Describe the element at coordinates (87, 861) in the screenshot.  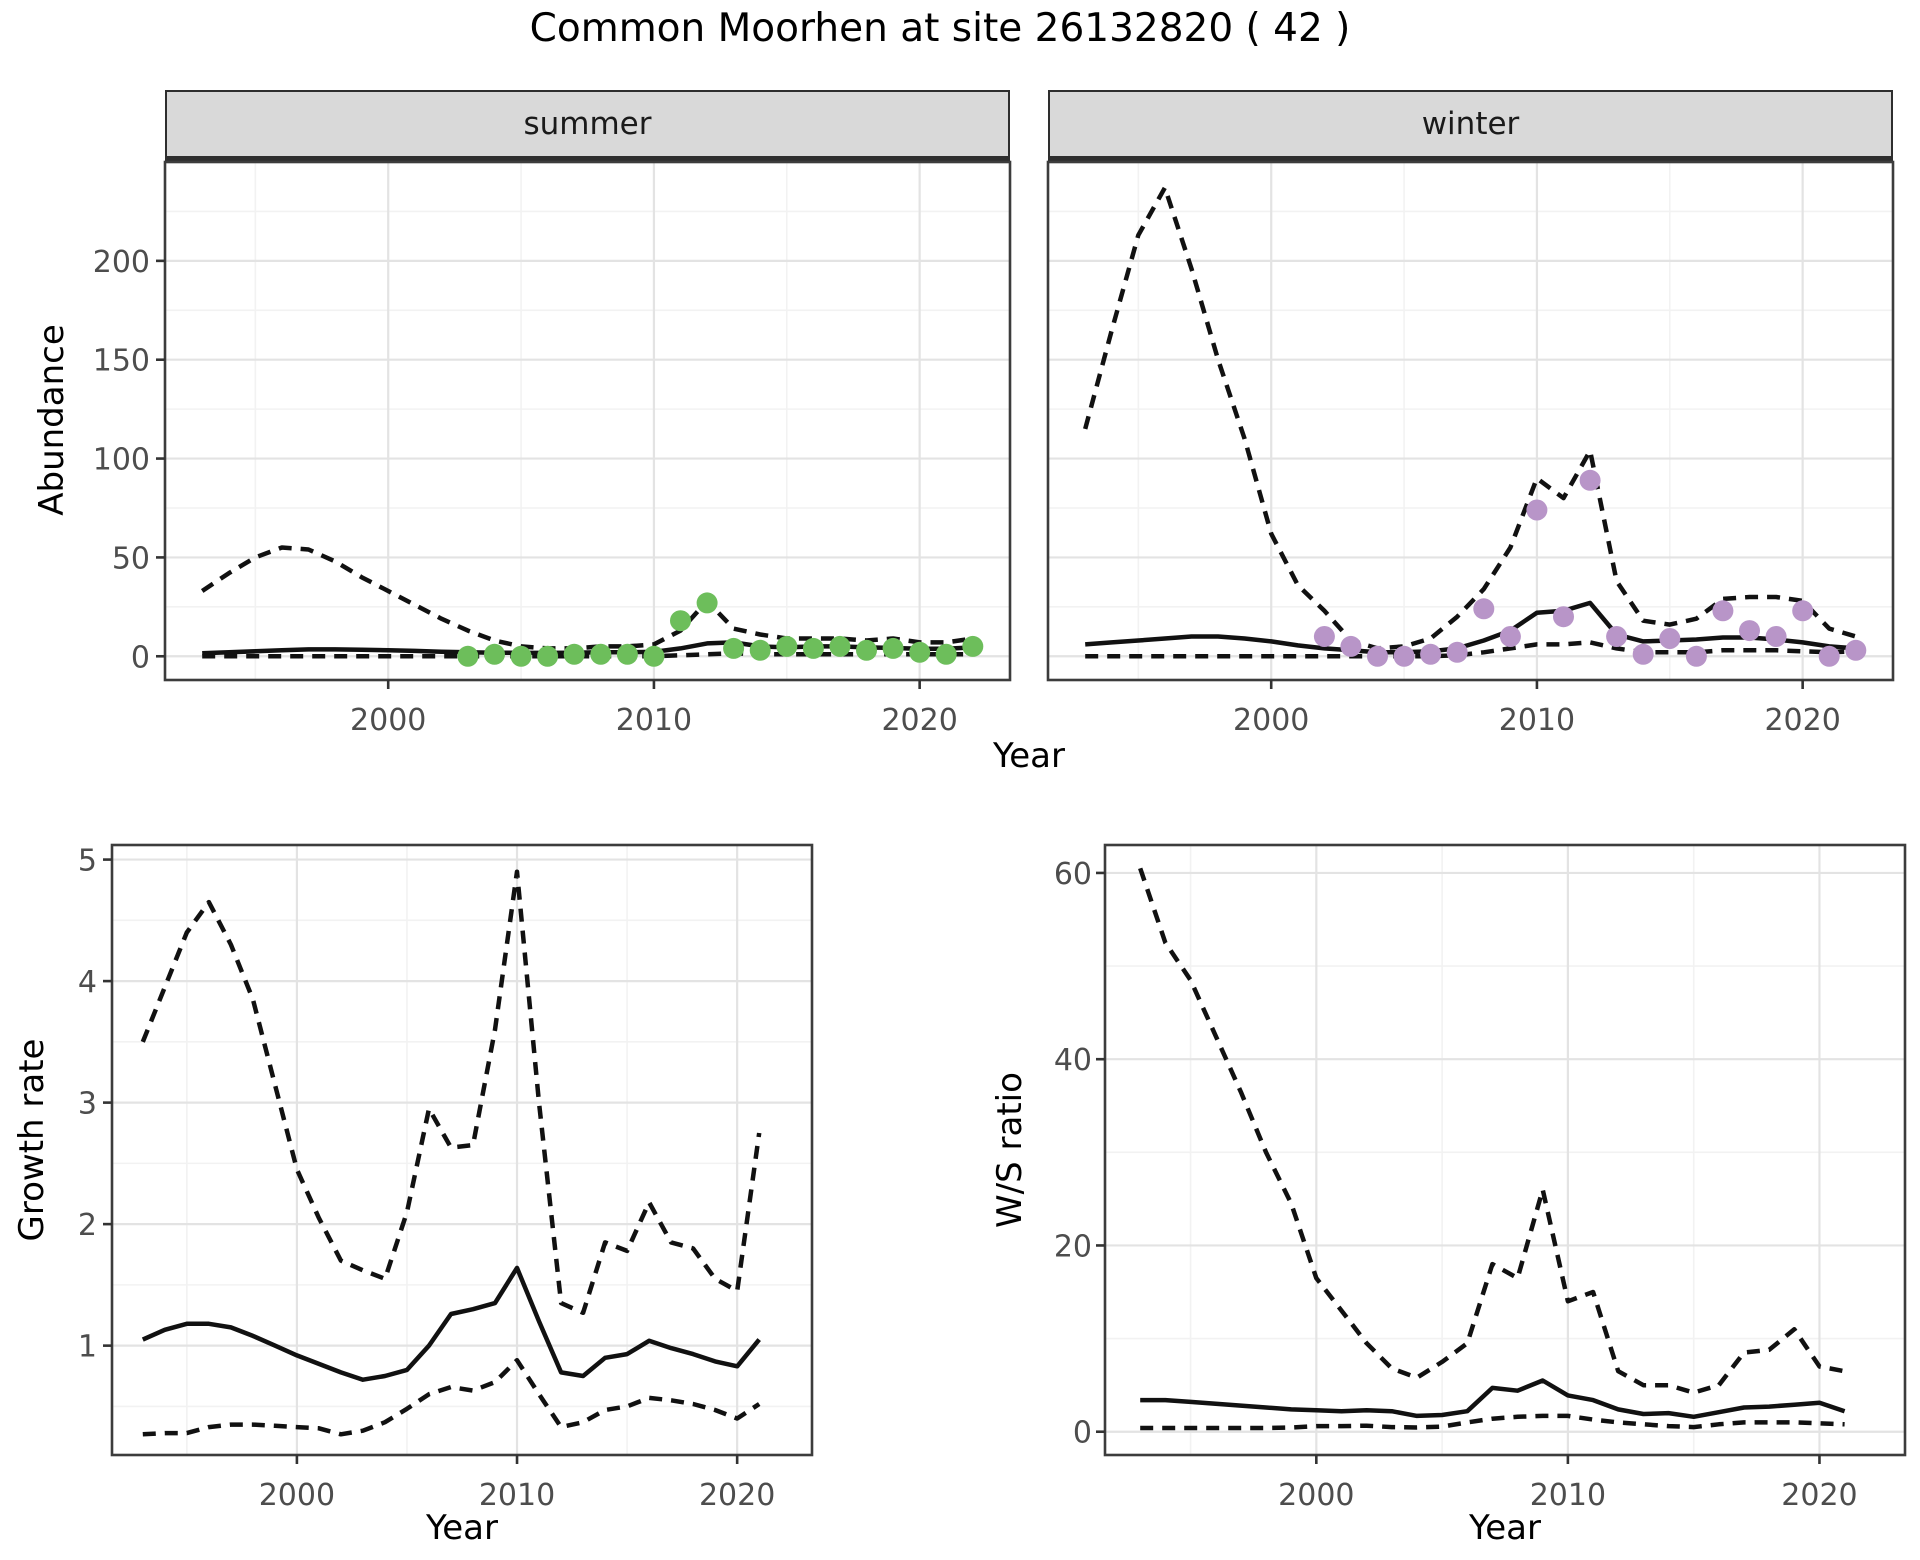
I see `y-tick-label: 5` at that location.